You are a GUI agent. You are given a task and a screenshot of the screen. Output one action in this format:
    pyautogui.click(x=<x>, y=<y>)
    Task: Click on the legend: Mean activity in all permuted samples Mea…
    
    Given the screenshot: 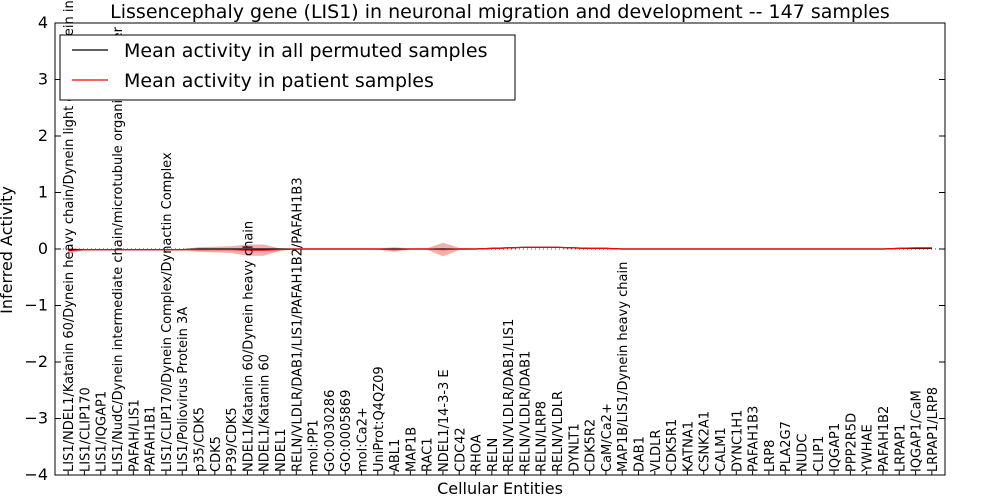 What is the action you would take?
    pyautogui.click(x=287, y=67)
    